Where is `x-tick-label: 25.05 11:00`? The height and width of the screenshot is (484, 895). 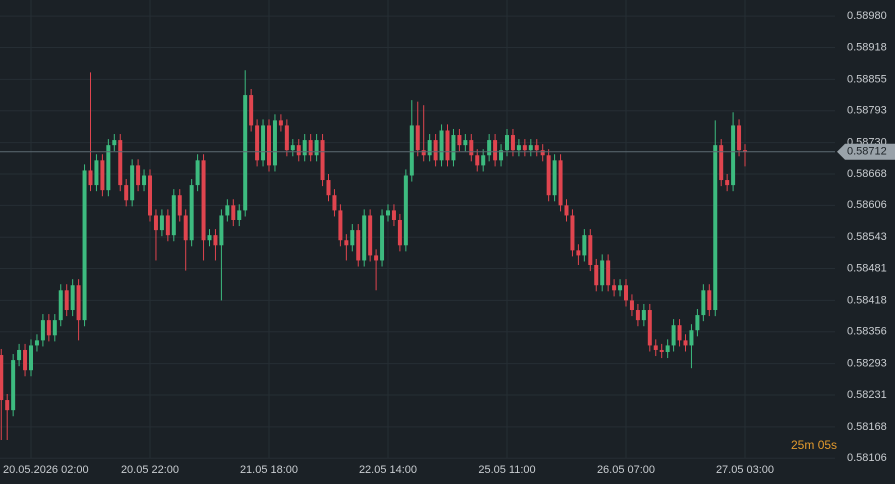 x-tick-label: 25.05 11:00 is located at coordinates (506, 470).